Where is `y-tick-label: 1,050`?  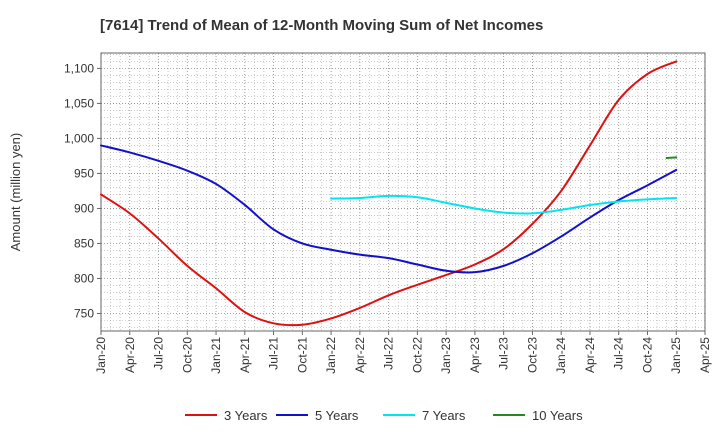
y-tick-label: 1,050 is located at coordinates (79, 103).